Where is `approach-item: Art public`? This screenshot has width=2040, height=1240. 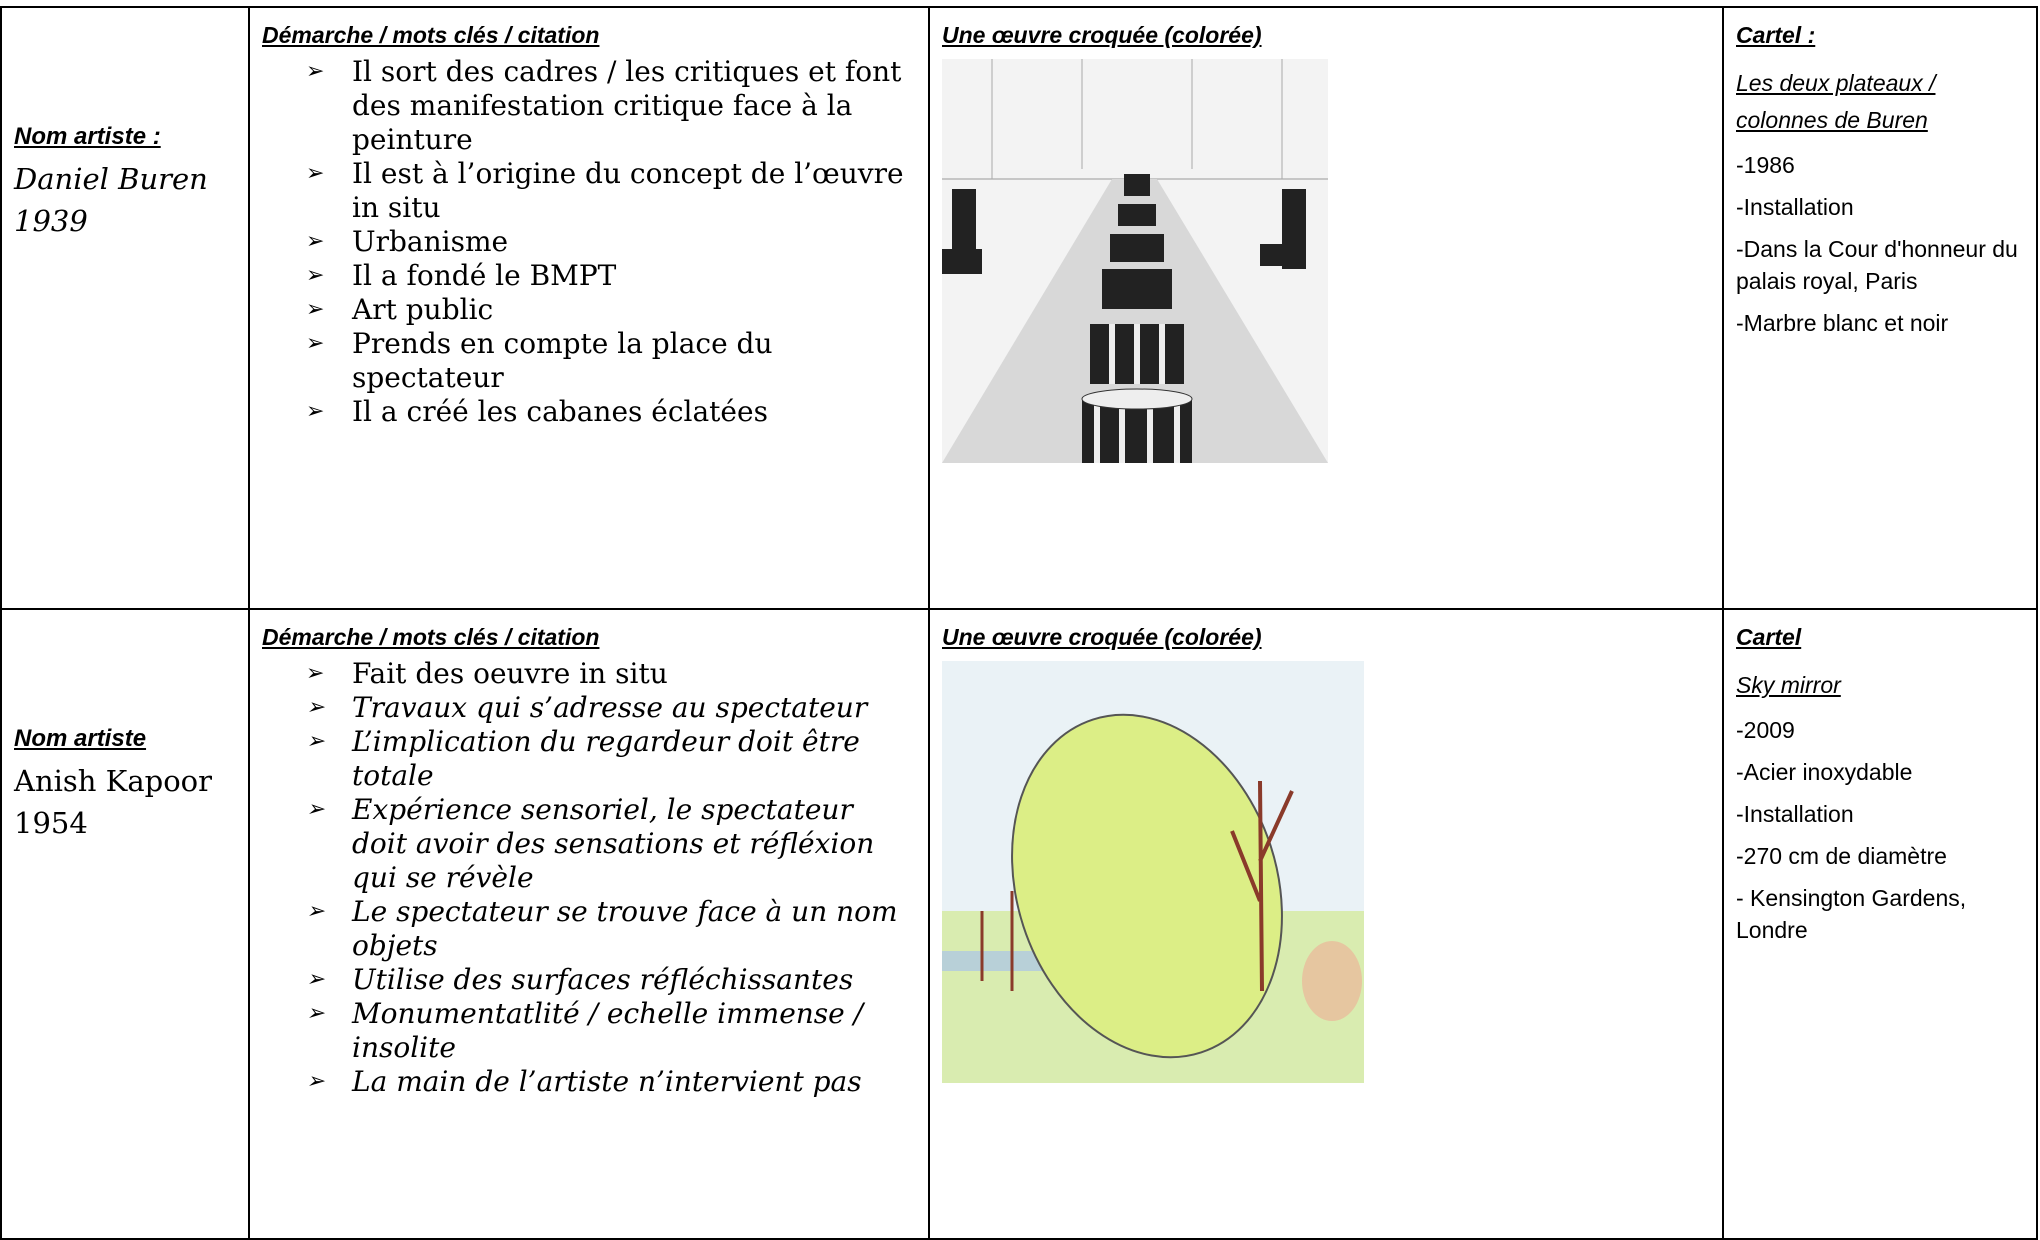 approach-item: Art public is located at coordinates (611, 310).